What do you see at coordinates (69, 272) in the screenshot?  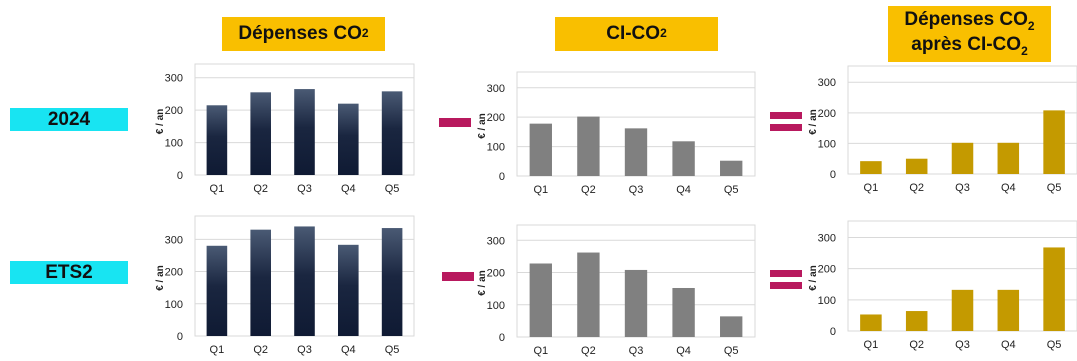 I see `row-label-ets2: ETS2` at bounding box center [69, 272].